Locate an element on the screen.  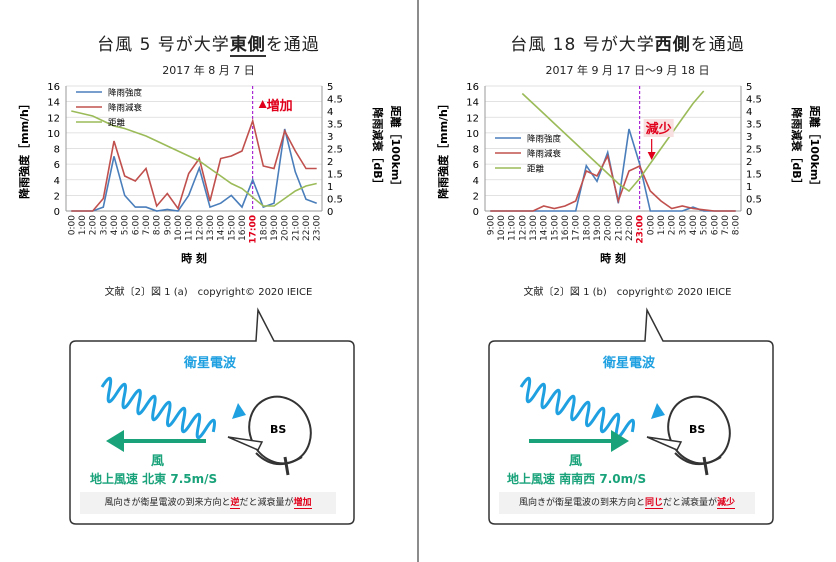
note-box: 風向きが衛星電波の到来方向と同じだと減衰量が減少 is located at coordinates (627, 503).